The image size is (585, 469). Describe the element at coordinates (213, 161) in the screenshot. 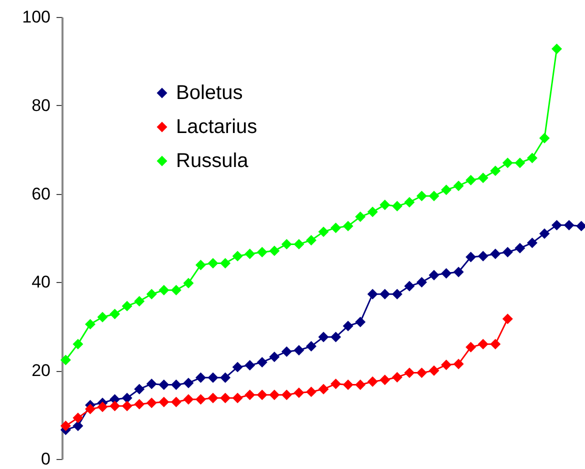

I see `legend-label: Russula` at that location.